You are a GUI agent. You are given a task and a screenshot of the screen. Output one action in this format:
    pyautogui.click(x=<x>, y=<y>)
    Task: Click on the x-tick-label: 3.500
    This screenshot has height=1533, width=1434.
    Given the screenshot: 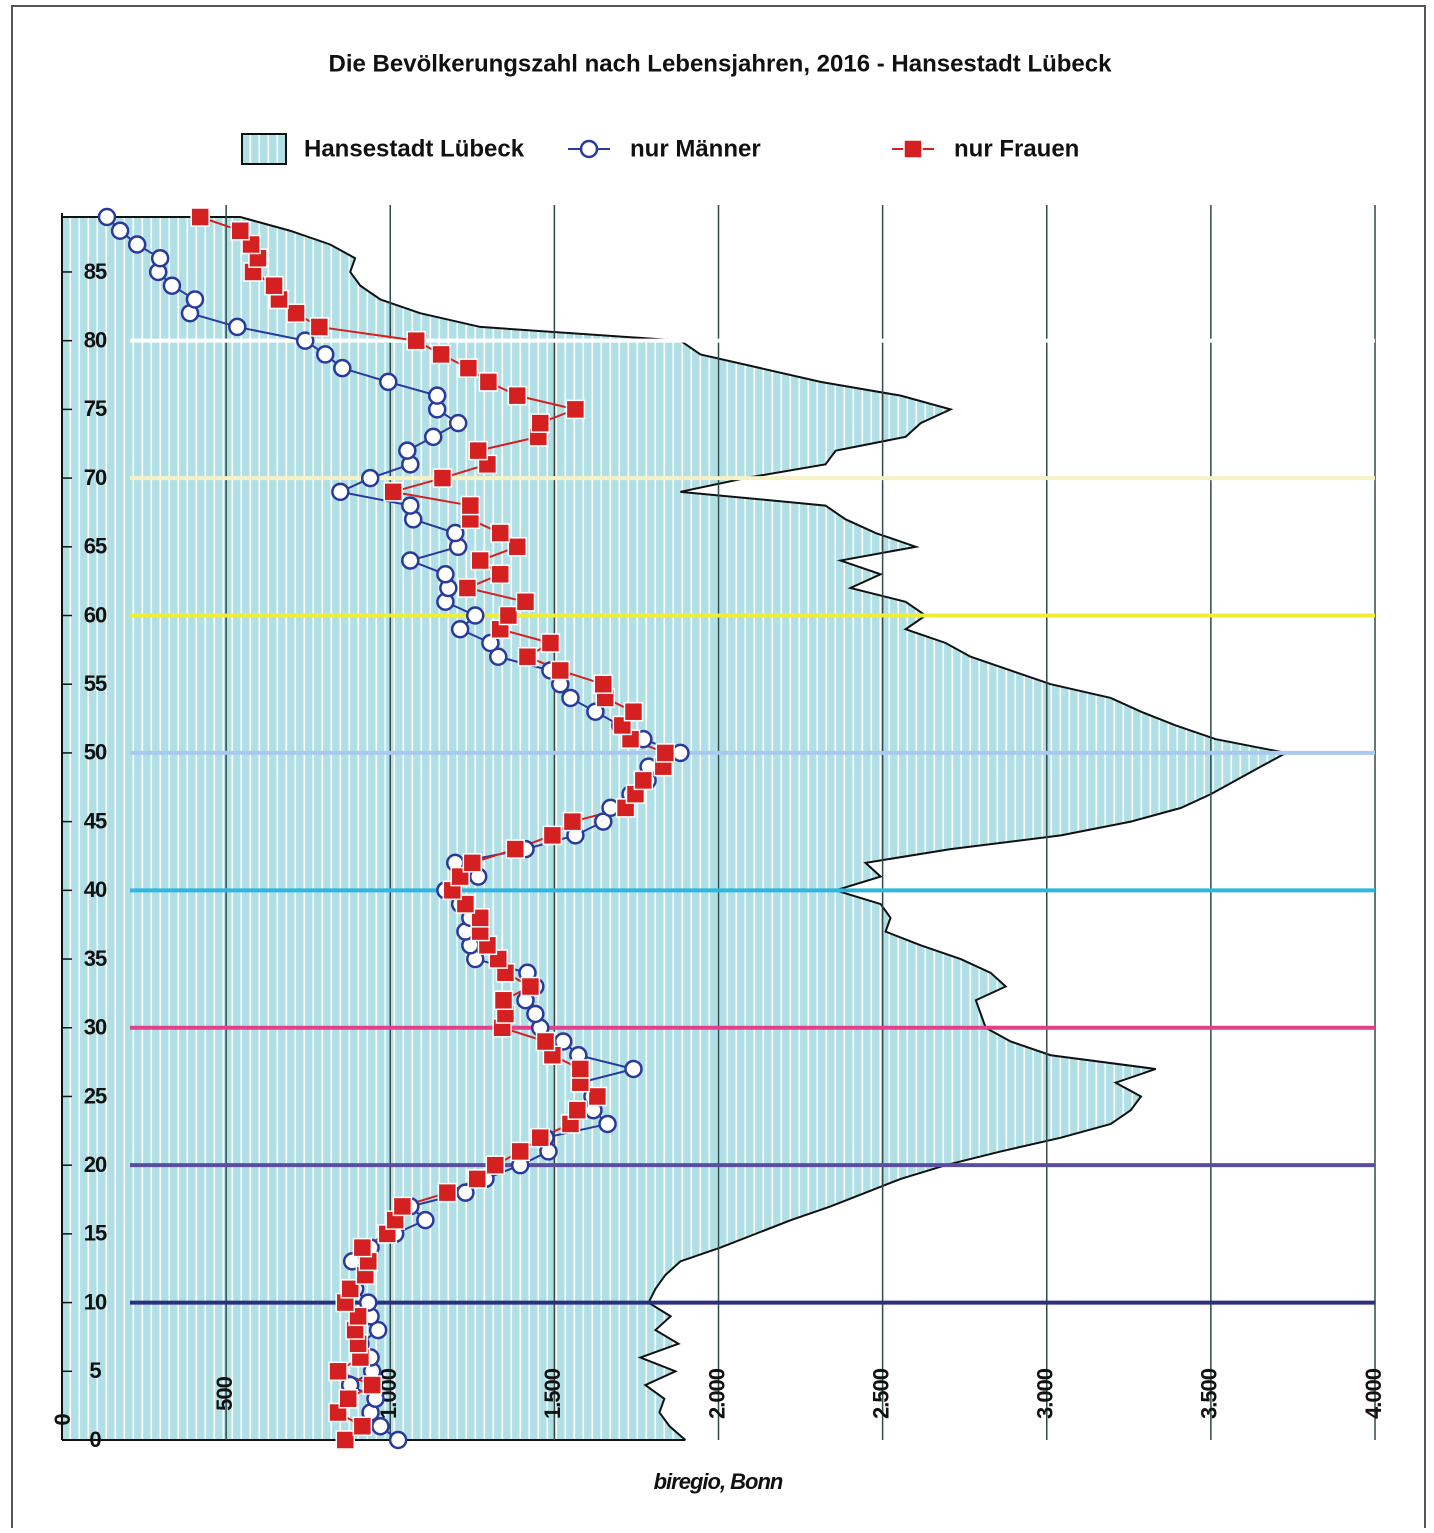 What is the action you would take?
    pyautogui.click(x=1209, y=1393)
    